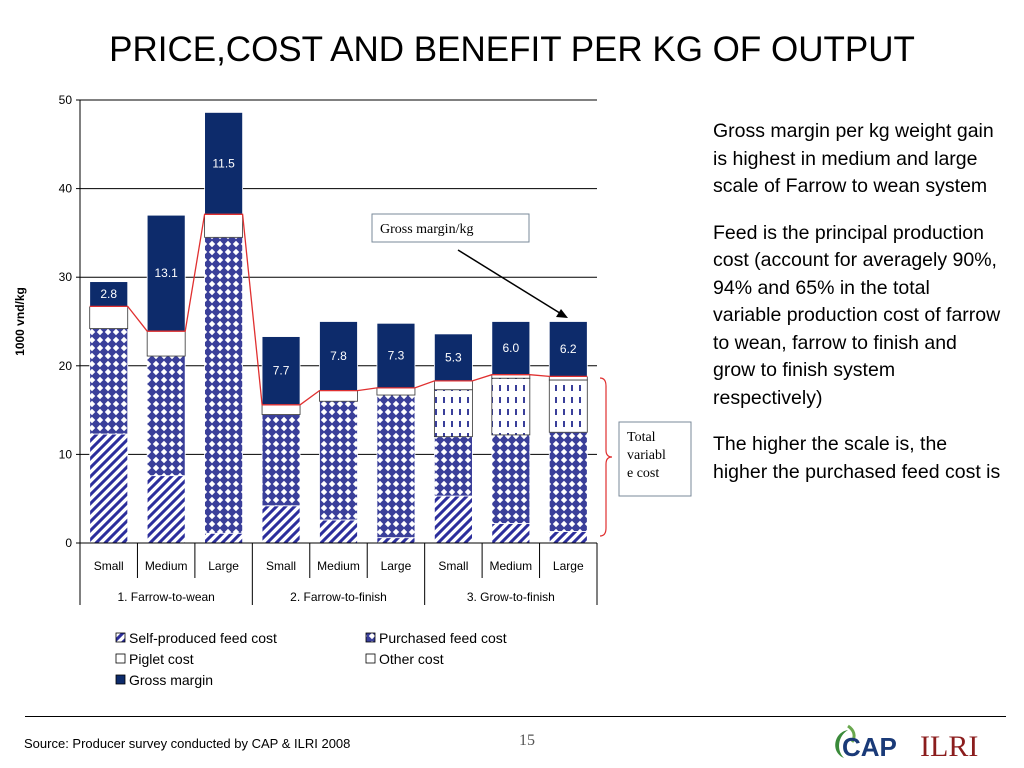 The image size is (1024, 768). I want to click on group-label: 1. Farrow-to-wean, so click(165, 597).